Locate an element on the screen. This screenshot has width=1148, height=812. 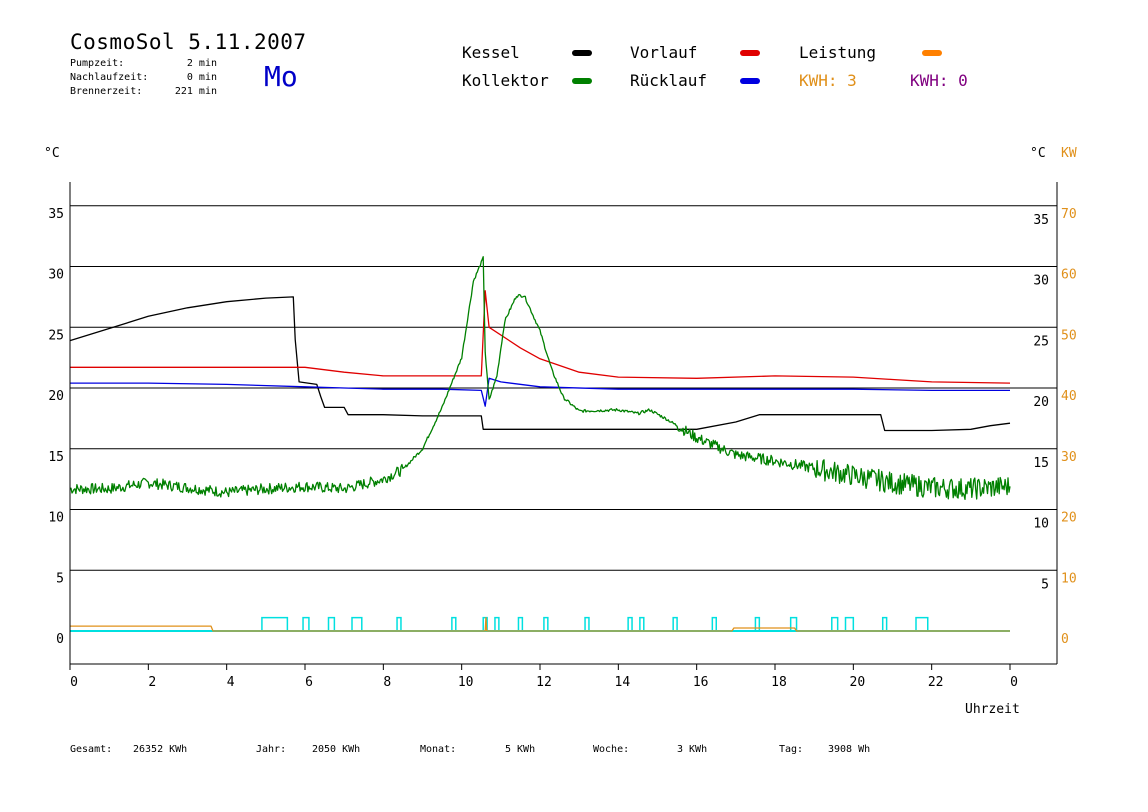
x-tick-label: 18 is located at coordinates (779, 682).